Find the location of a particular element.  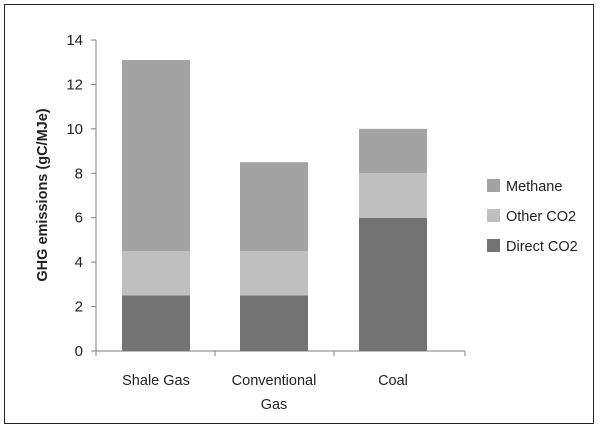

y-tick-label: 4 is located at coordinates (79, 262).